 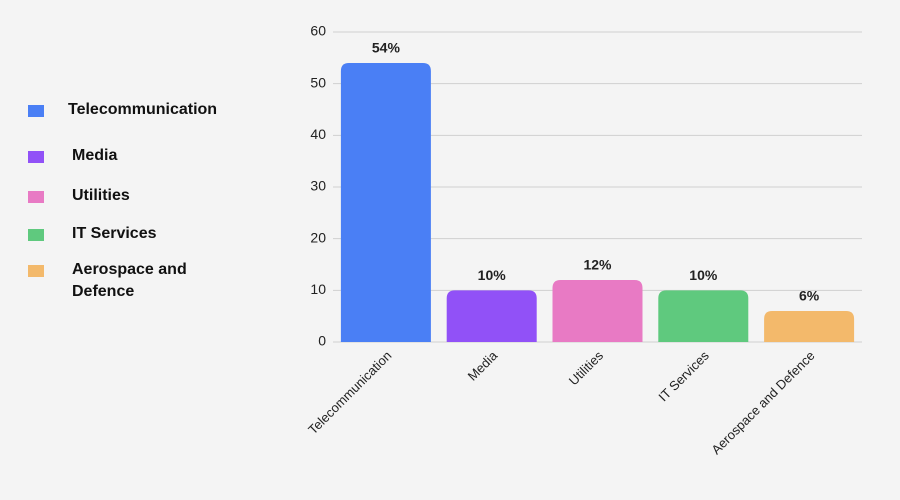 What do you see at coordinates (318, 82) in the screenshot?
I see `y-tick-label: 50` at bounding box center [318, 82].